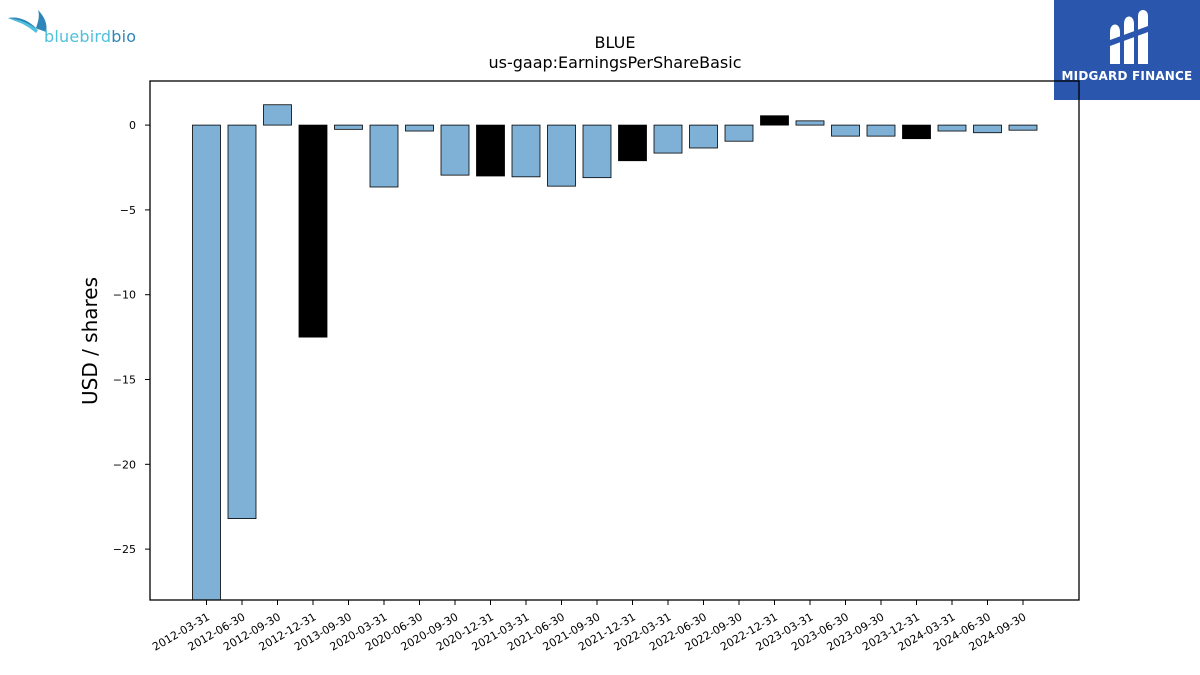 The image size is (1200, 675). What do you see at coordinates (27, 21) in the screenshot?
I see `bluebird-icon` at bounding box center [27, 21].